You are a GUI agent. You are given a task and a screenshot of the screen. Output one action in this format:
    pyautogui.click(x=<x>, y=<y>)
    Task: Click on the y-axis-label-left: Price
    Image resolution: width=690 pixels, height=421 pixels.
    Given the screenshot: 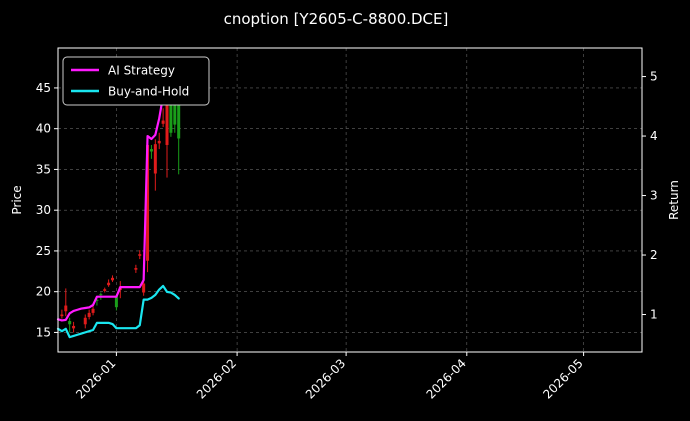 What is the action you would take?
    pyautogui.click(x=17, y=199)
    